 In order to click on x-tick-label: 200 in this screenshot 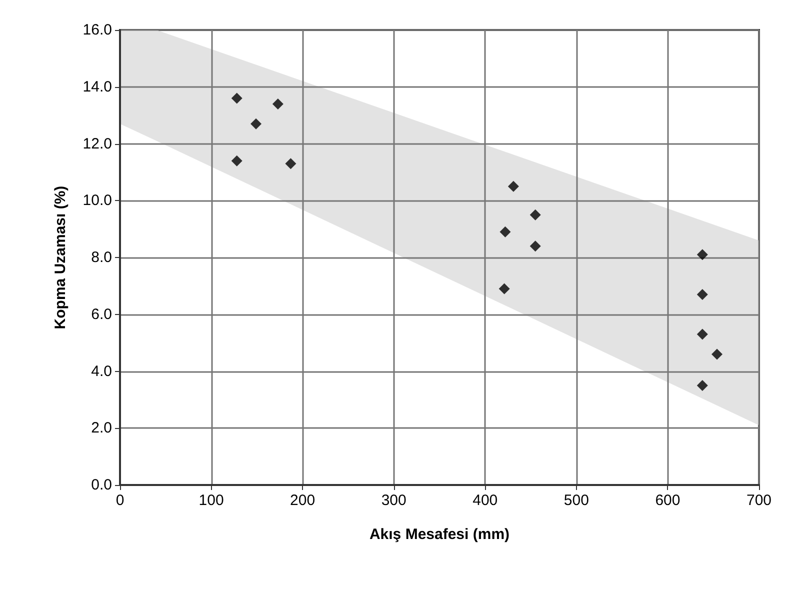, I will do `click(303, 500)`.